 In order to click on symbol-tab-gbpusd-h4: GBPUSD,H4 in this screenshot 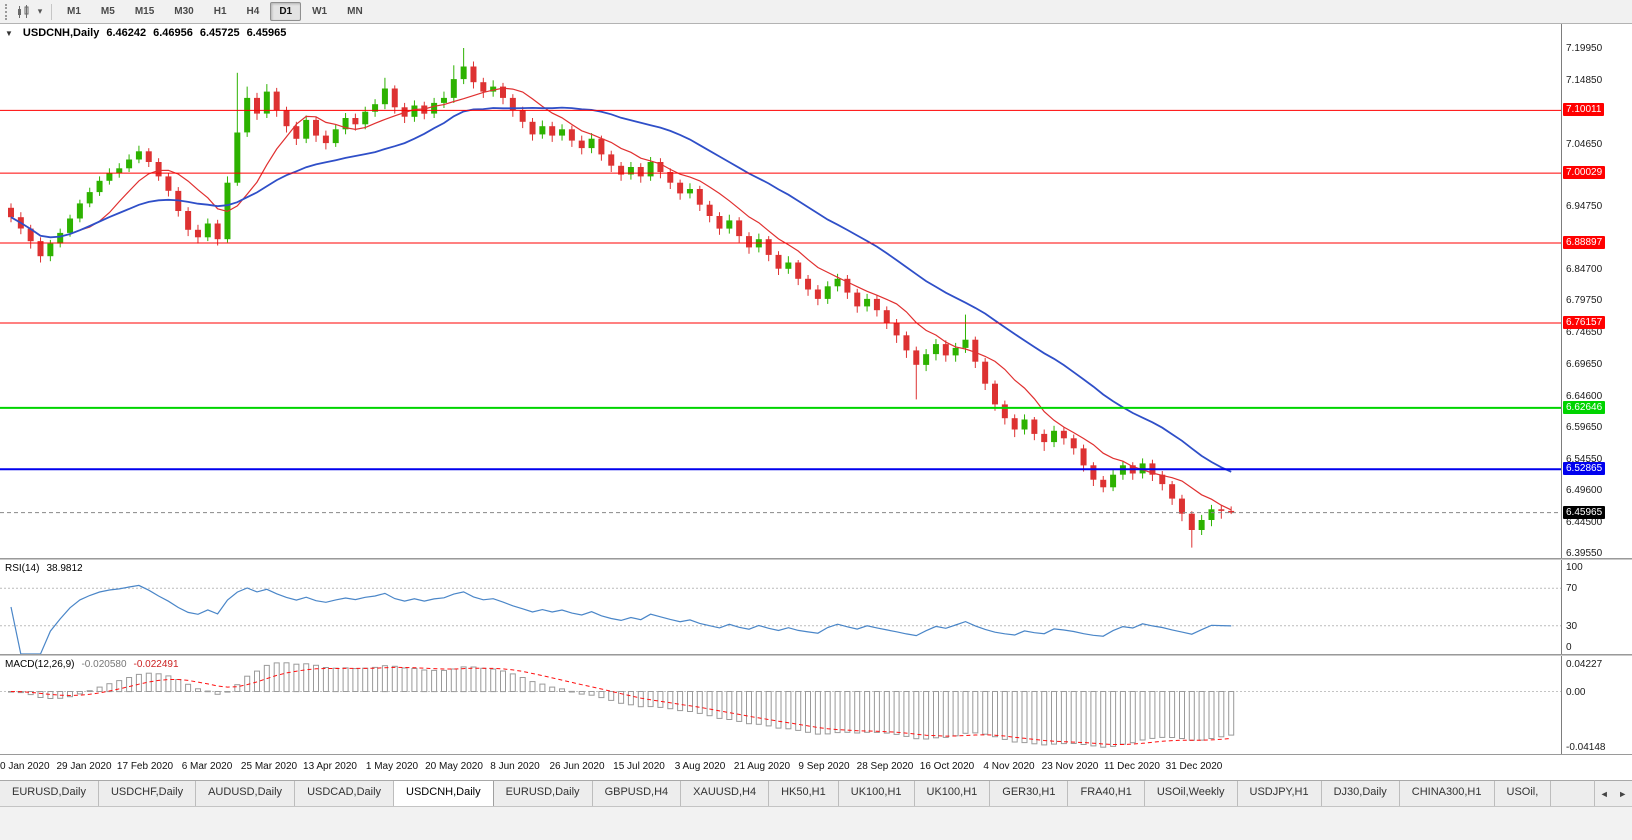, I will do `click(637, 793)`.